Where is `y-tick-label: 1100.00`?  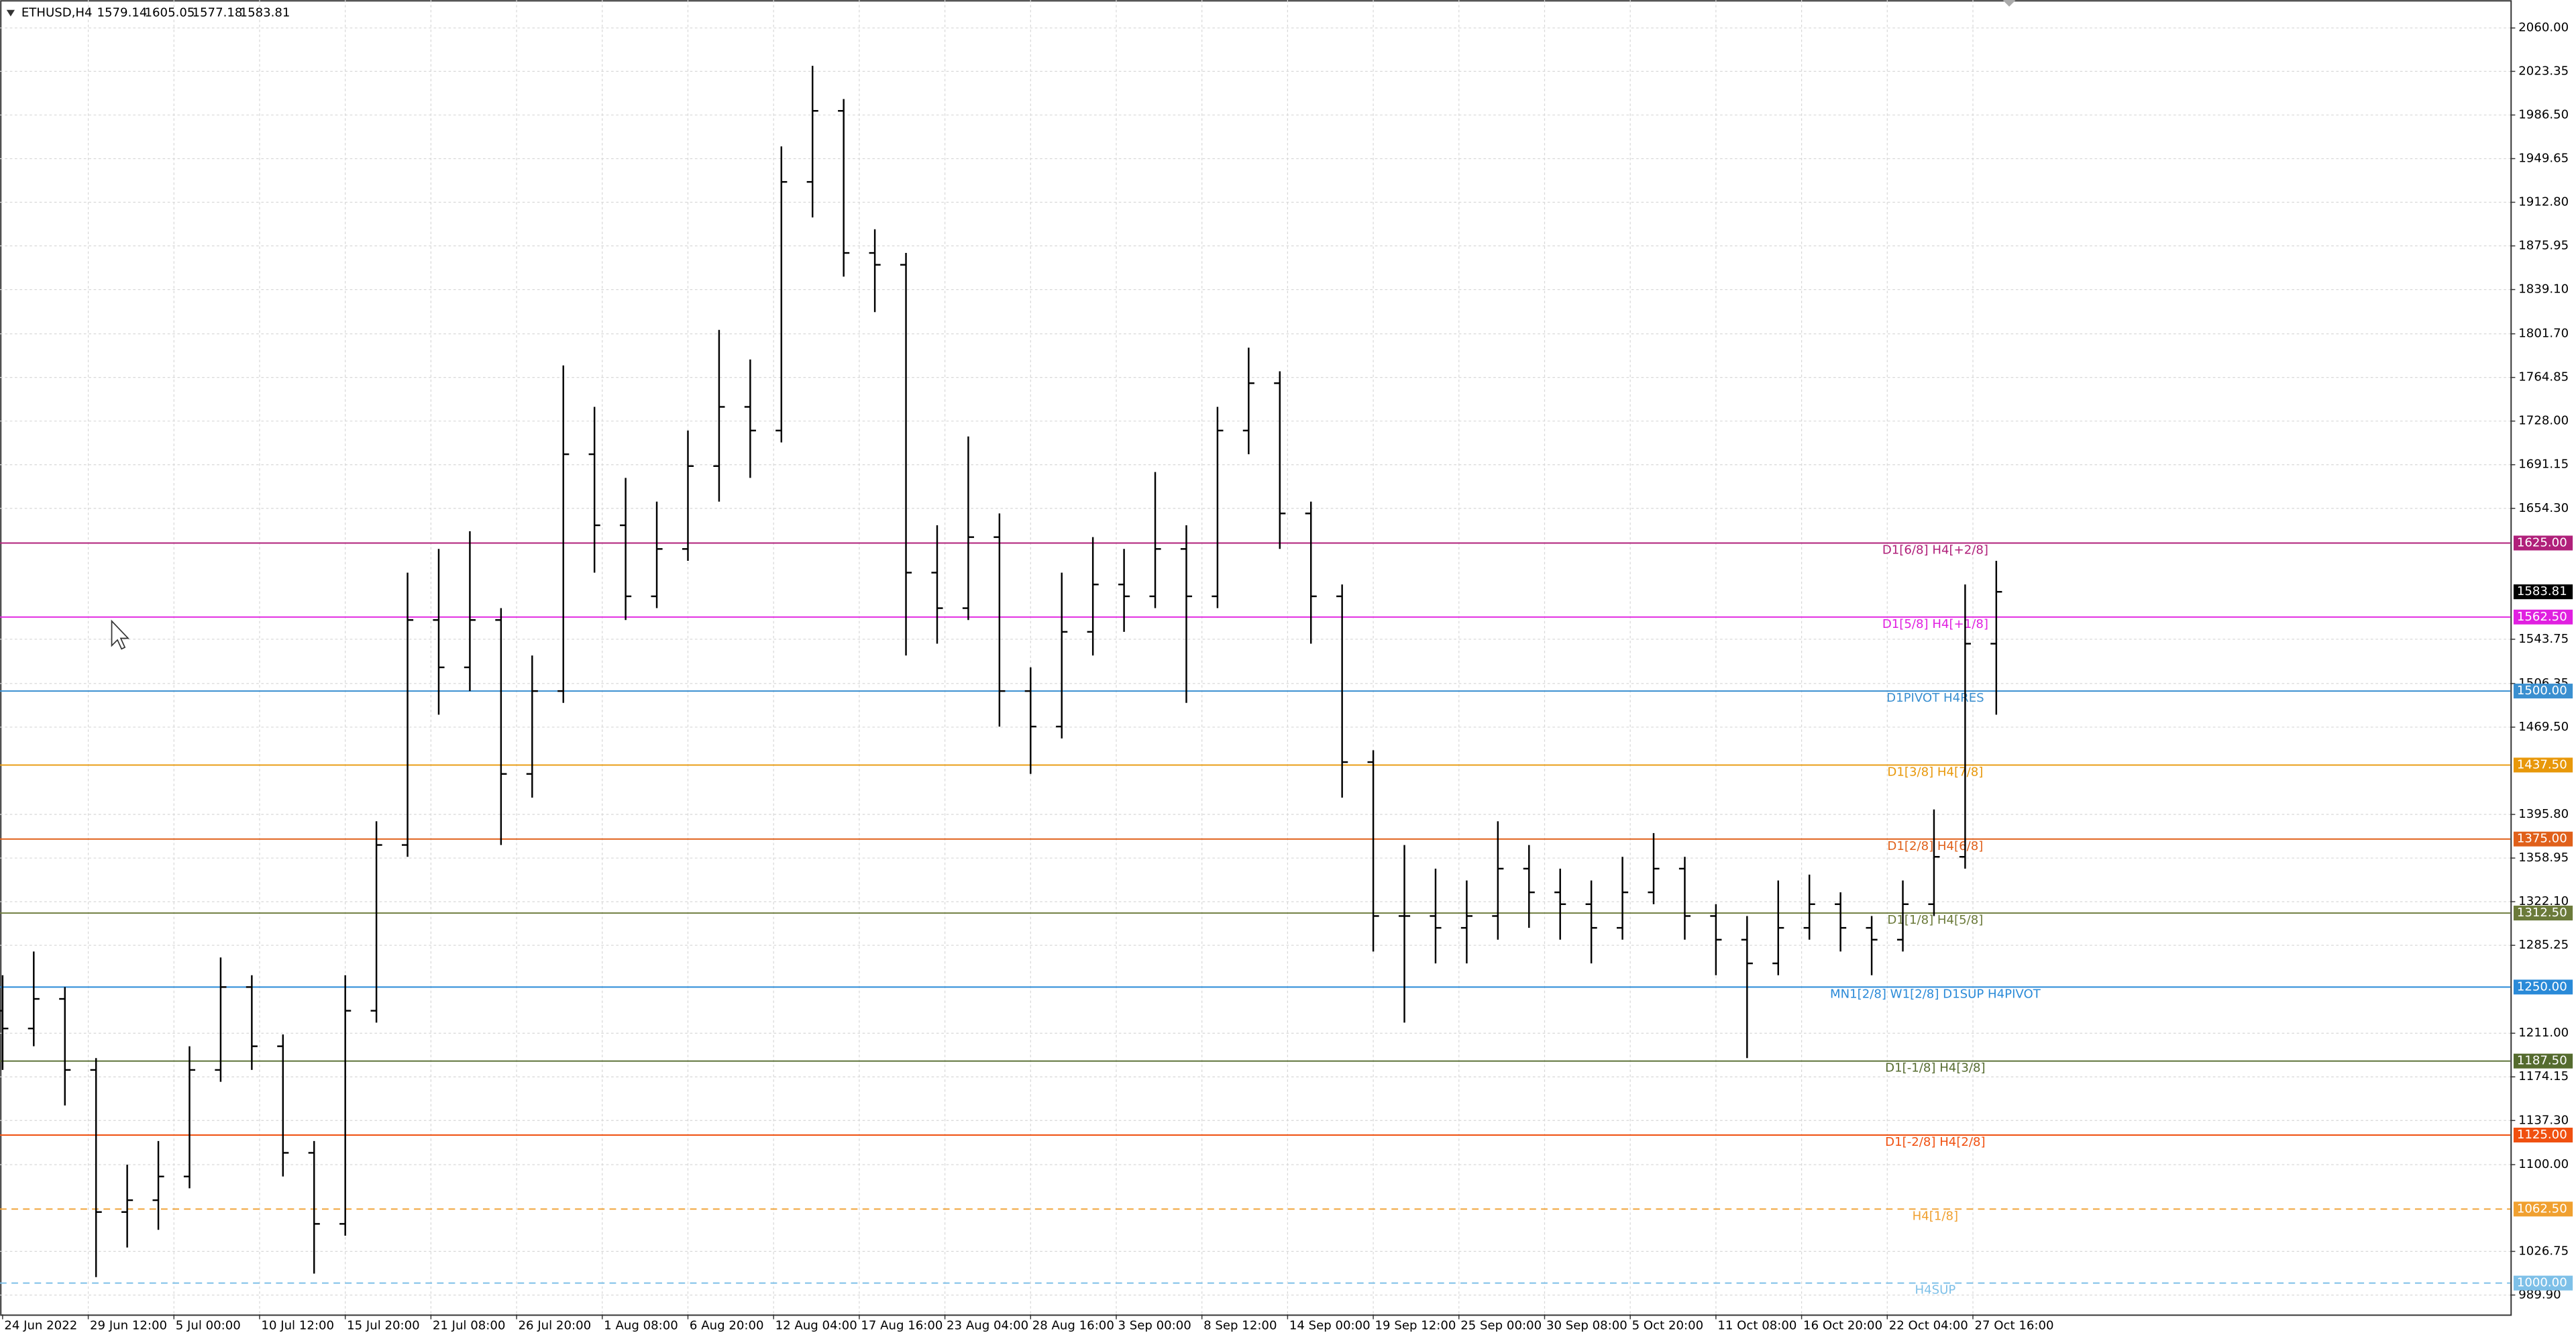
y-tick-label: 1100.00 is located at coordinates (2543, 1164).